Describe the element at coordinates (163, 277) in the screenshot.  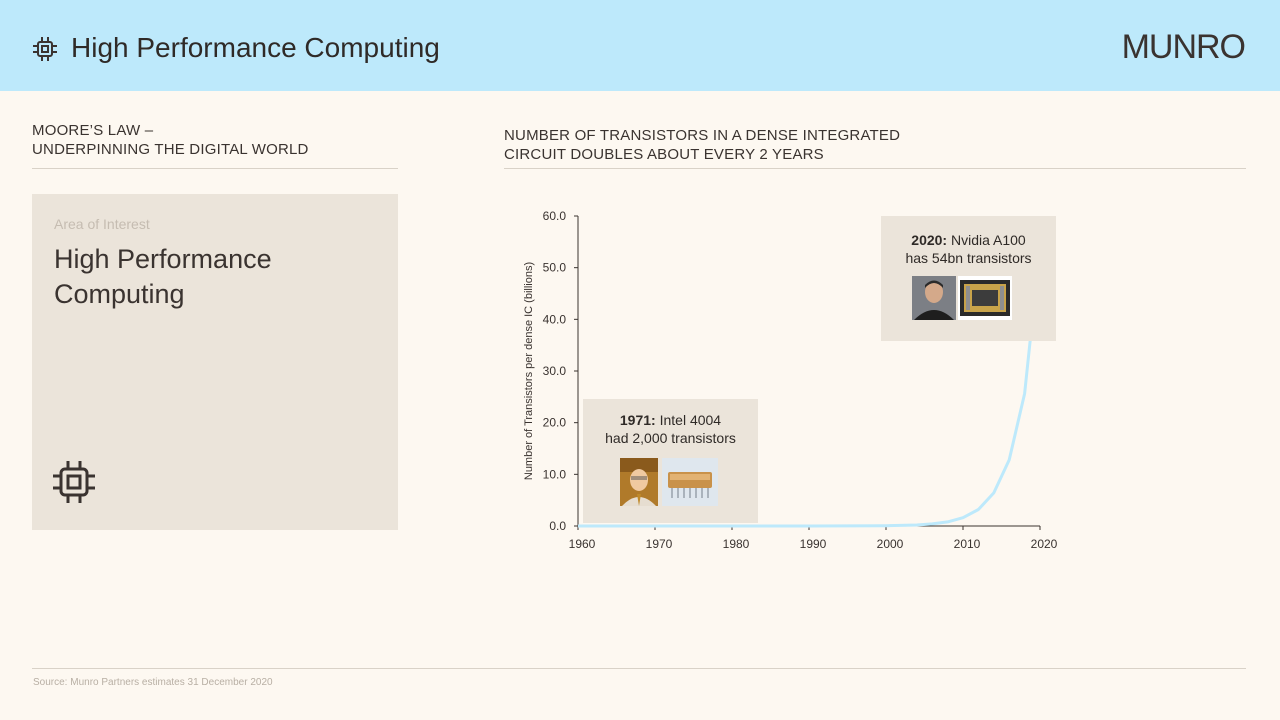
I see `card-title: High Performance Computing` at that location.